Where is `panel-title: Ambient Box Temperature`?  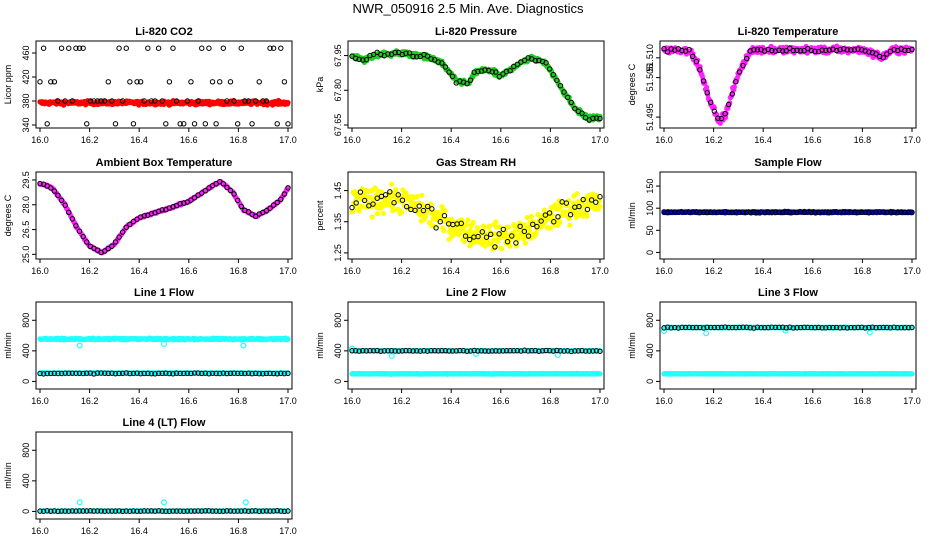
panel-title: Ambient Box Temperature is located at coordinates (164, 163).